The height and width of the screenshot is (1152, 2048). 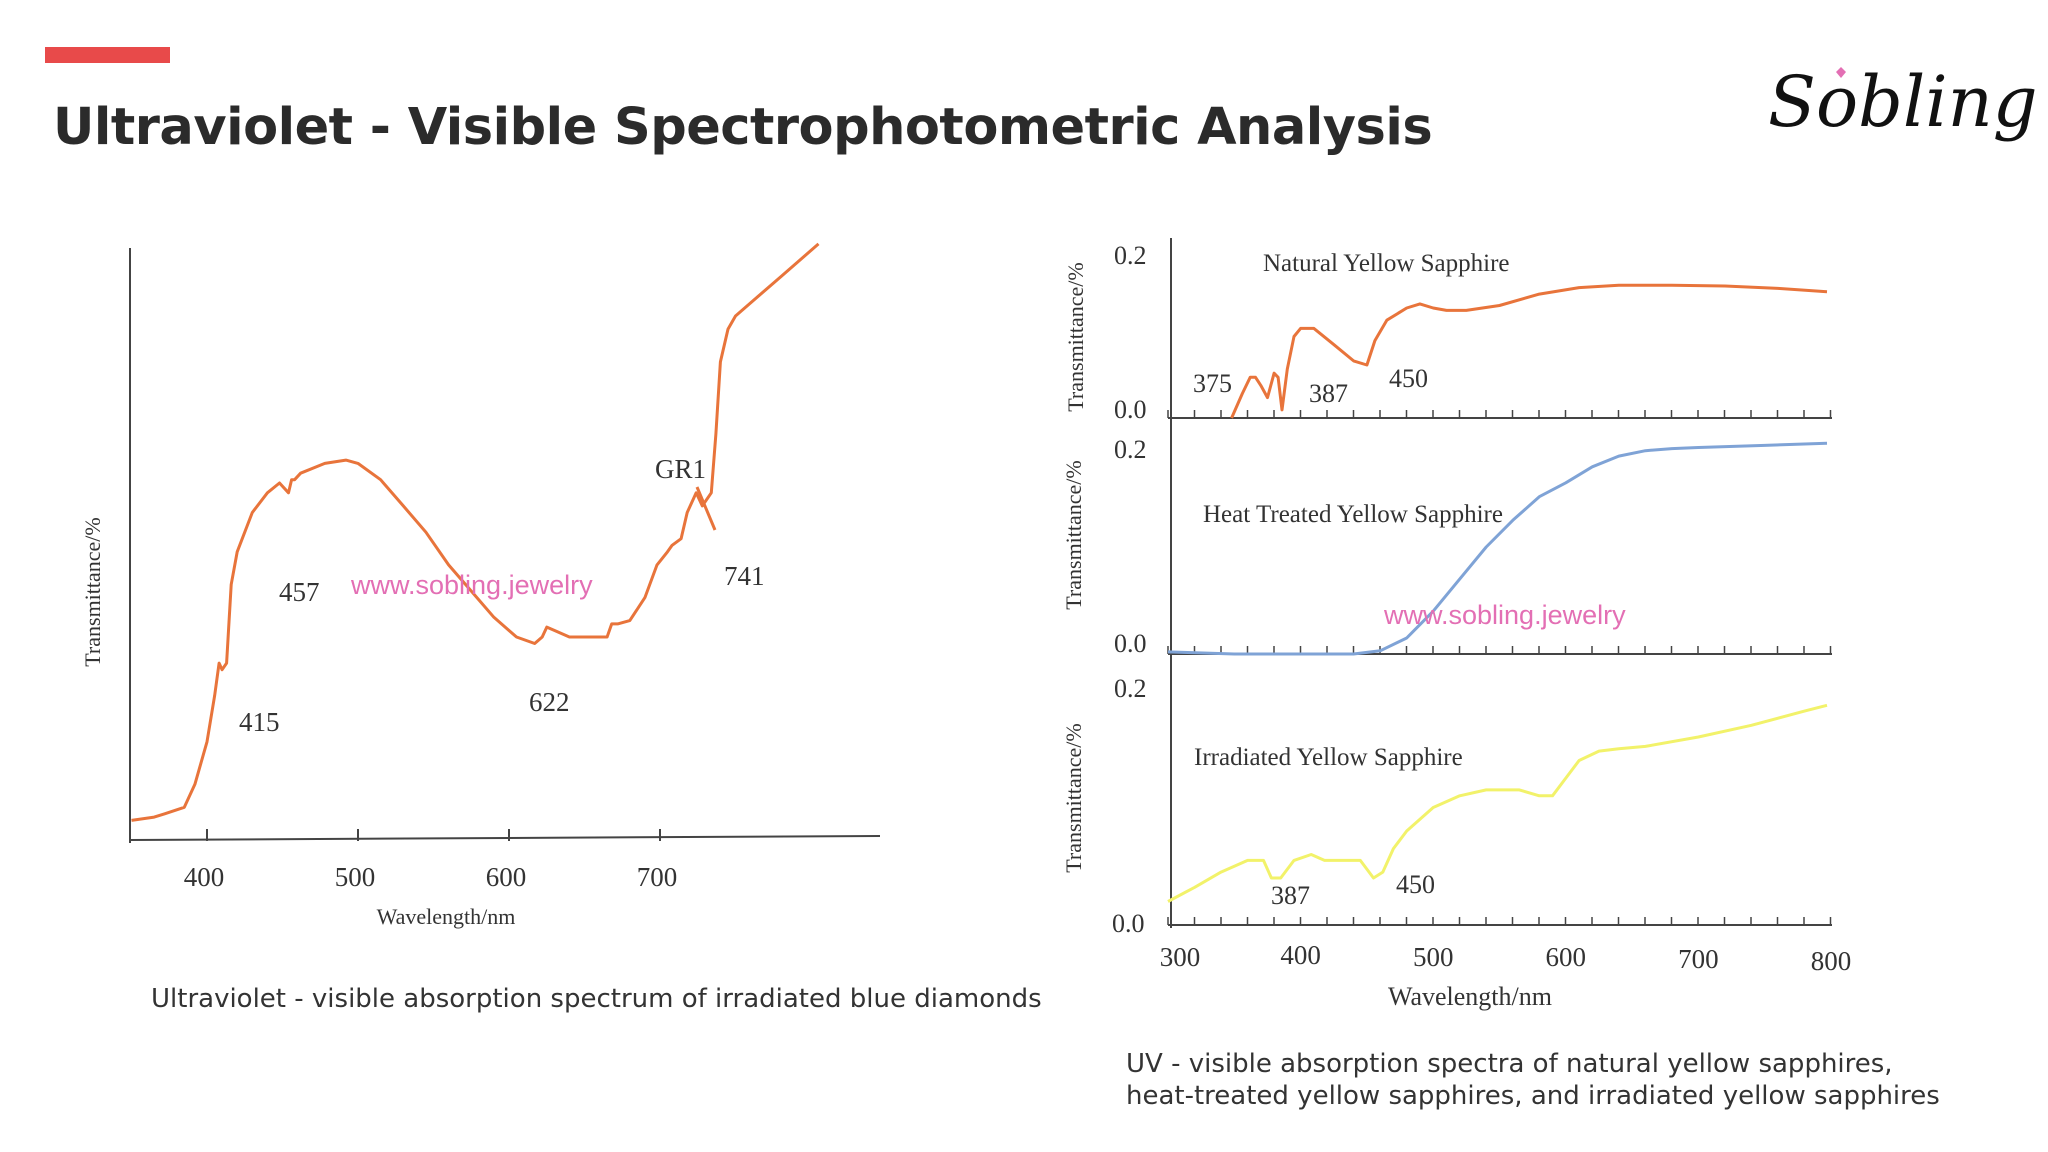 What do you see at coordinates (1073, 798) in the screenshot?
I see `panel3-ylabel: Transmittance/%` at bounding box center [1073, 798].